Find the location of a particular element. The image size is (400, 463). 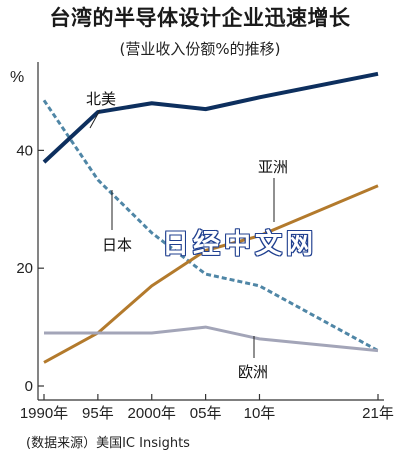

x-tick-label: 95年 is located at coordinates (98, 413).